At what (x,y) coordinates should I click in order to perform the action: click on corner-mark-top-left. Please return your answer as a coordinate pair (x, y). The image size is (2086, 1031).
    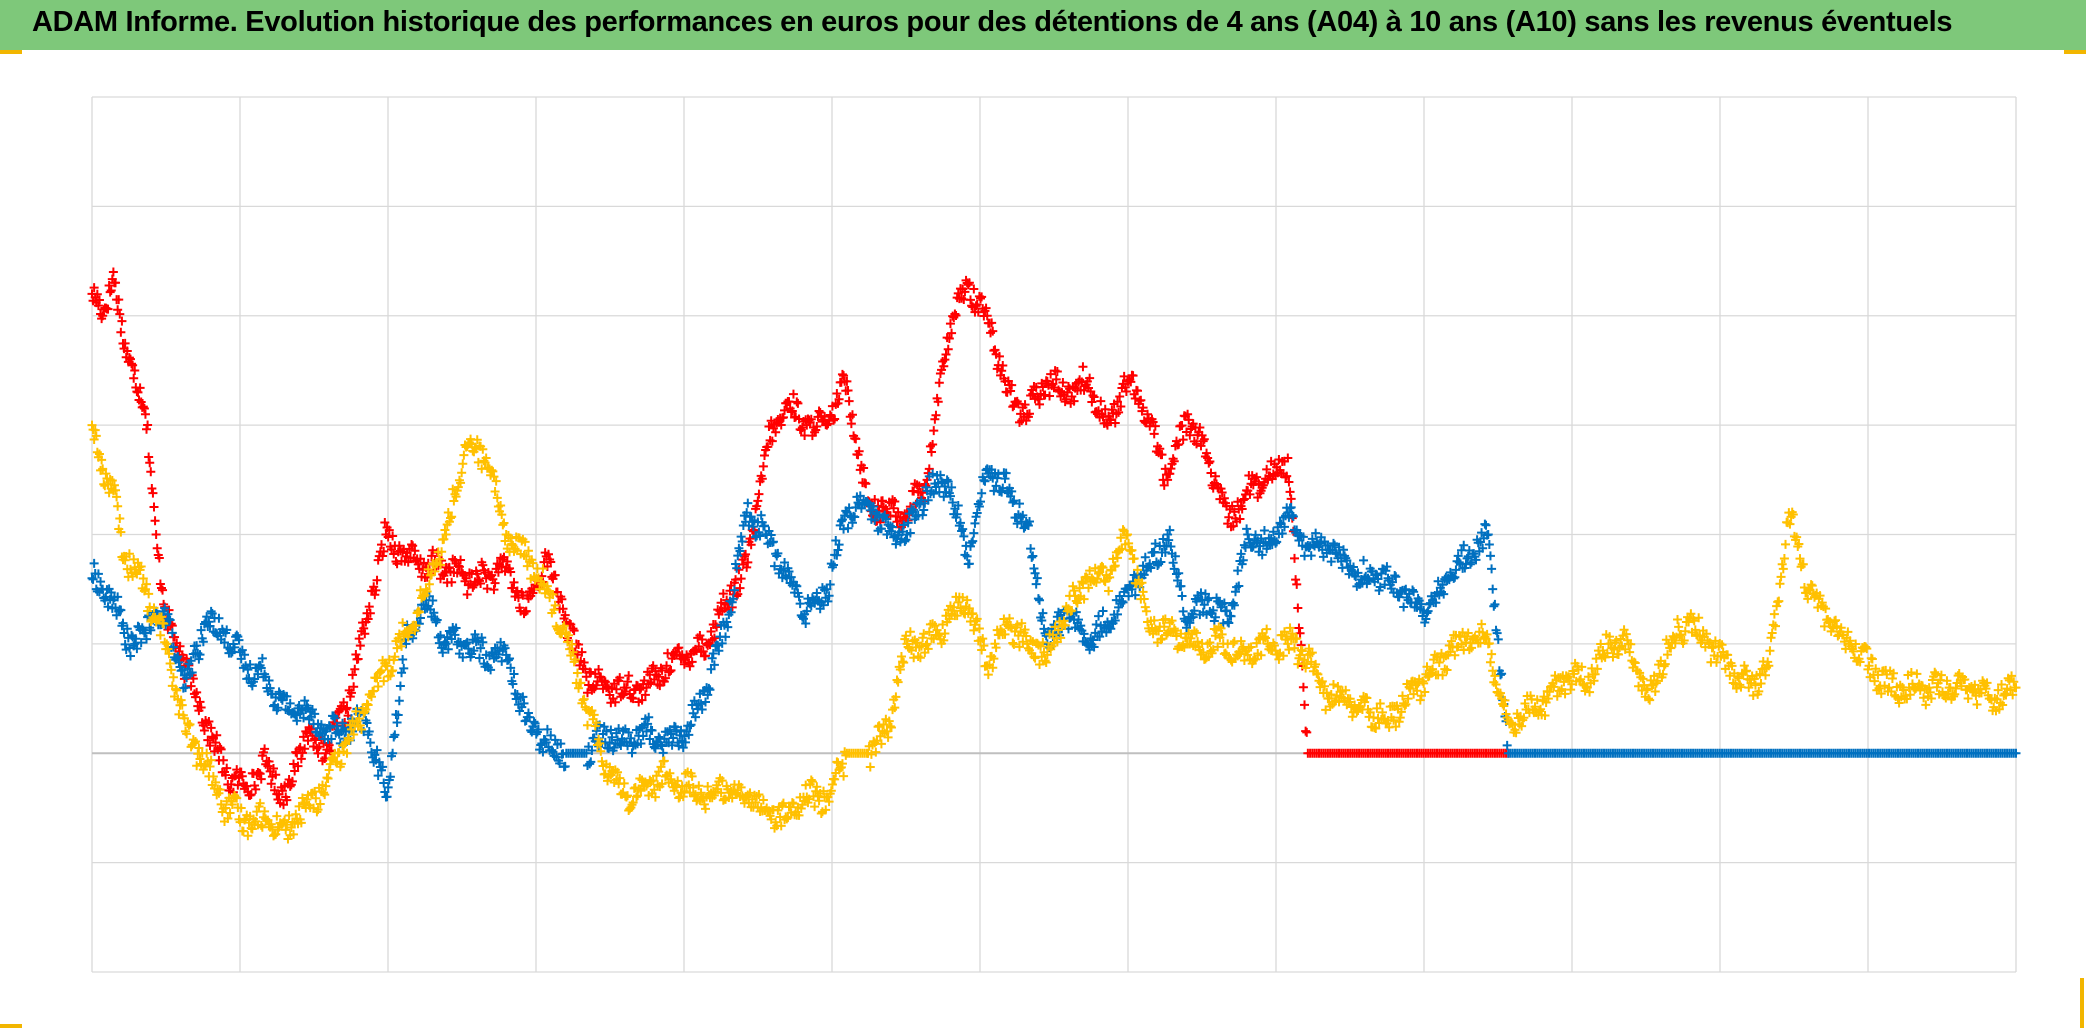
    Looking at the image, I should click on (11, 52).